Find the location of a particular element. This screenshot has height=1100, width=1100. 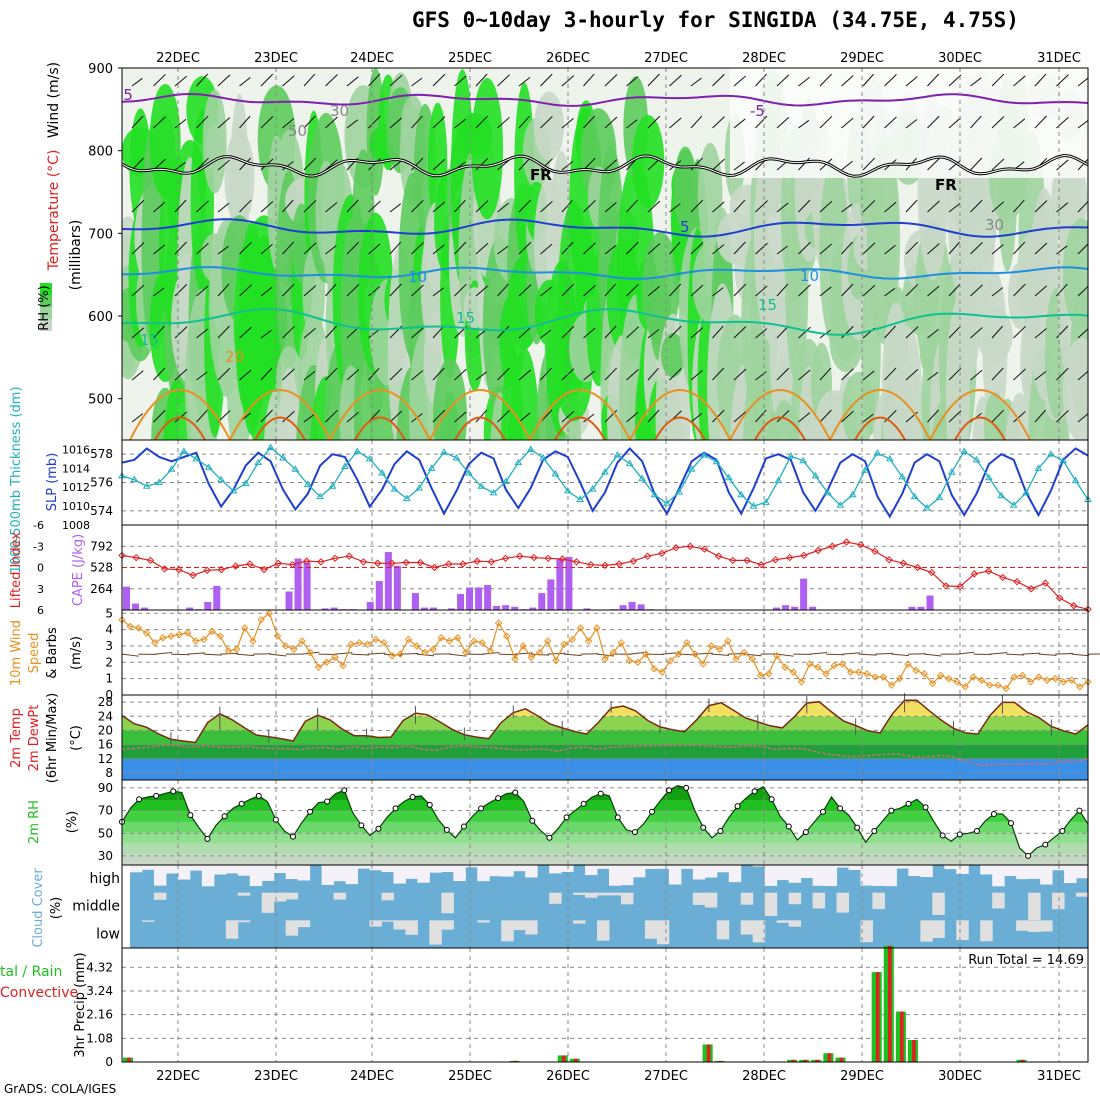

li-tick-label: 0 is located at coordinates (40, 568).